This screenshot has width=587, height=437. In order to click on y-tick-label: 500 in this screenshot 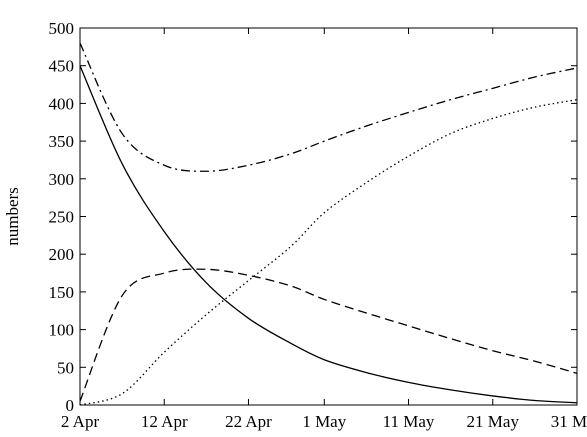, I will do `click(62, 28)`.